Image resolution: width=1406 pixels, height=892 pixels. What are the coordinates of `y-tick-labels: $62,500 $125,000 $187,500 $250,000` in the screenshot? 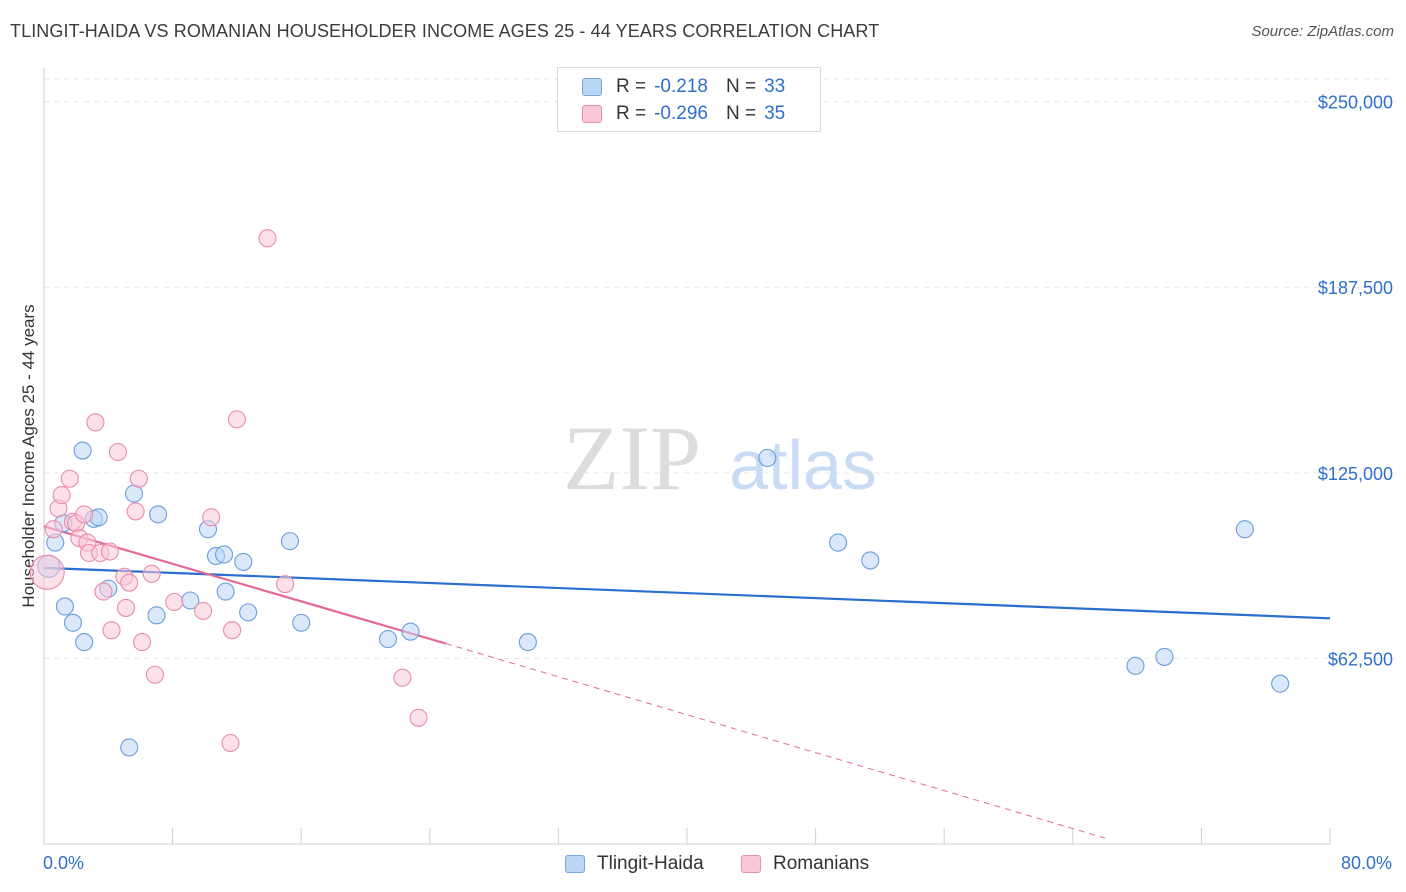 It's located at (1355, 381).